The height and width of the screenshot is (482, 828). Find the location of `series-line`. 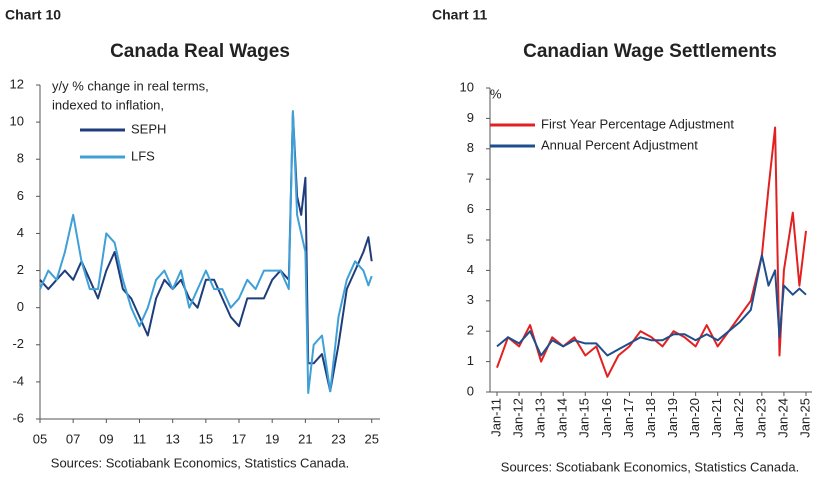

series-line is located at coordinates (651, 305).